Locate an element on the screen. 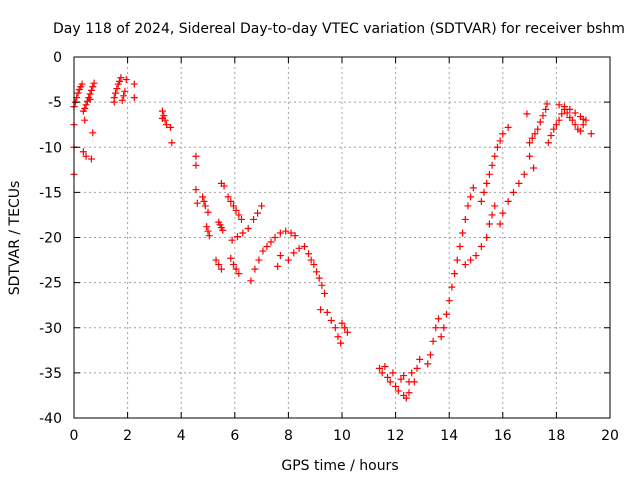 The image size is (640, 480). y-tick-label: -25 is located at coordinates (50, 284).